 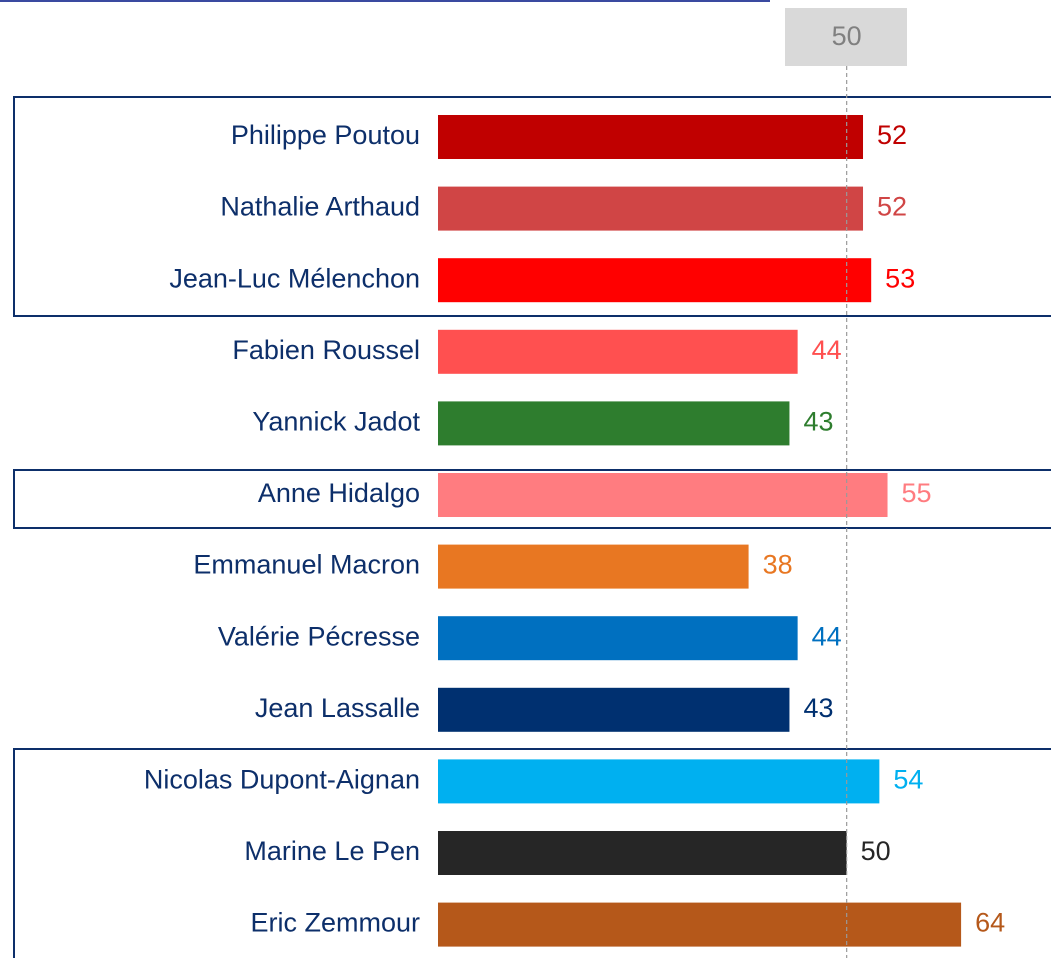 What do you see at coordinates (339, 493) in the screenshot?
I see `category-label: Anne Hidalgo` at bounding box center [339, 493].